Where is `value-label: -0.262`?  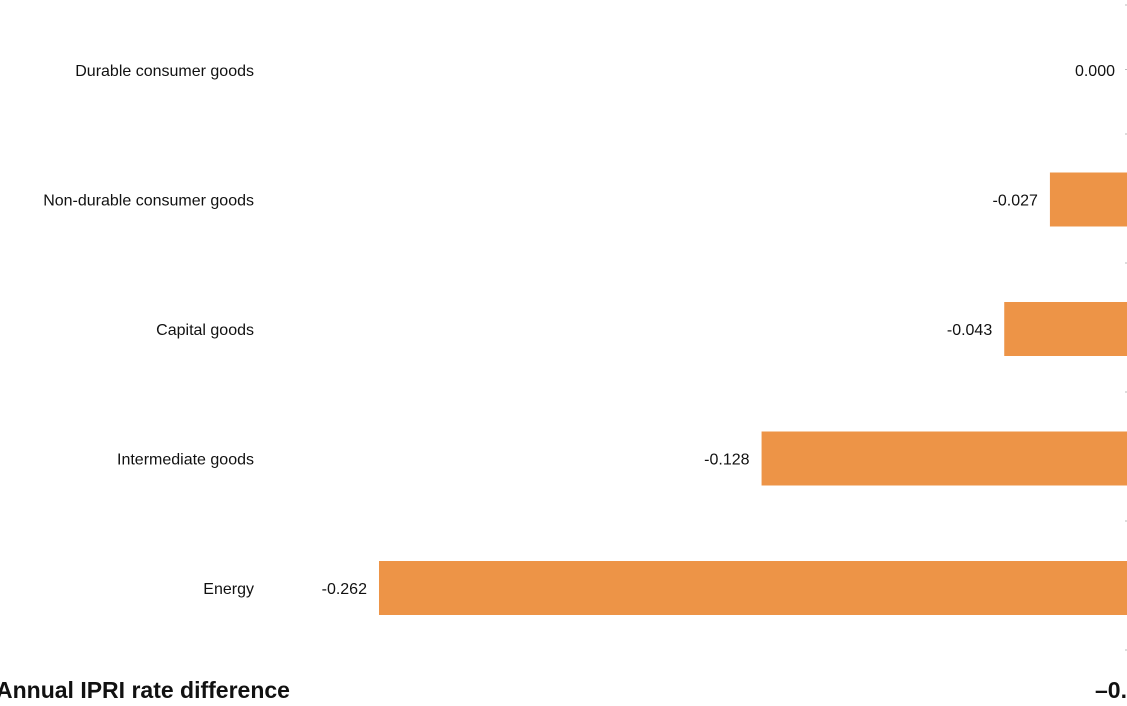
value-label: -0.262 is located at coordinates (344, 589).